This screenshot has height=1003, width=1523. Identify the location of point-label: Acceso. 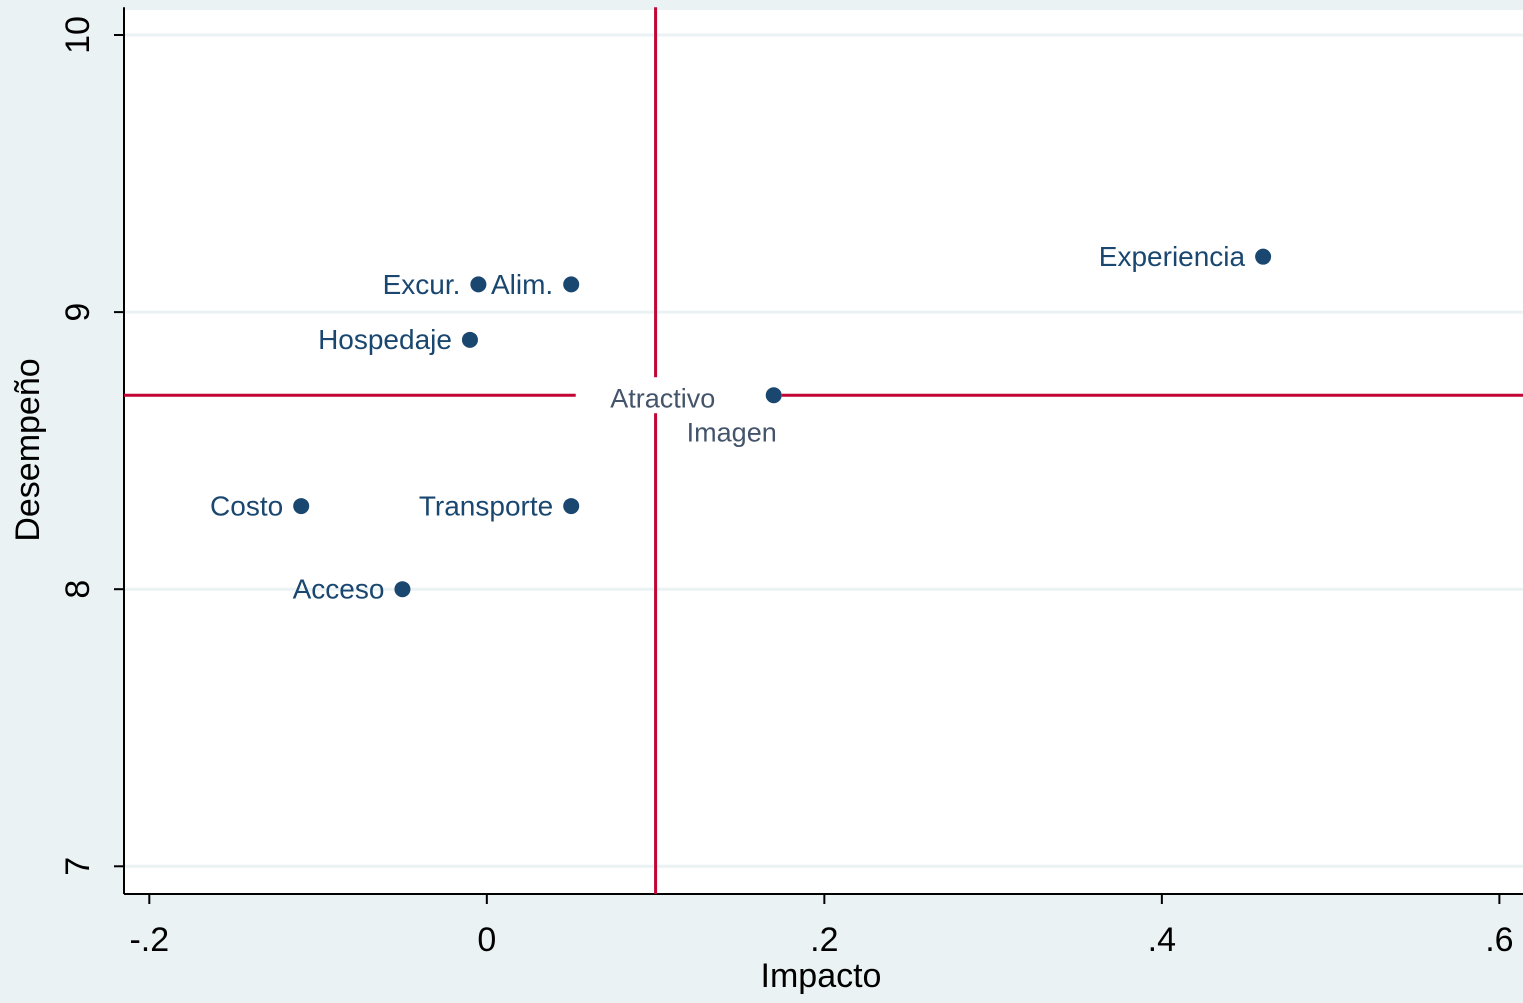
(339, 589).